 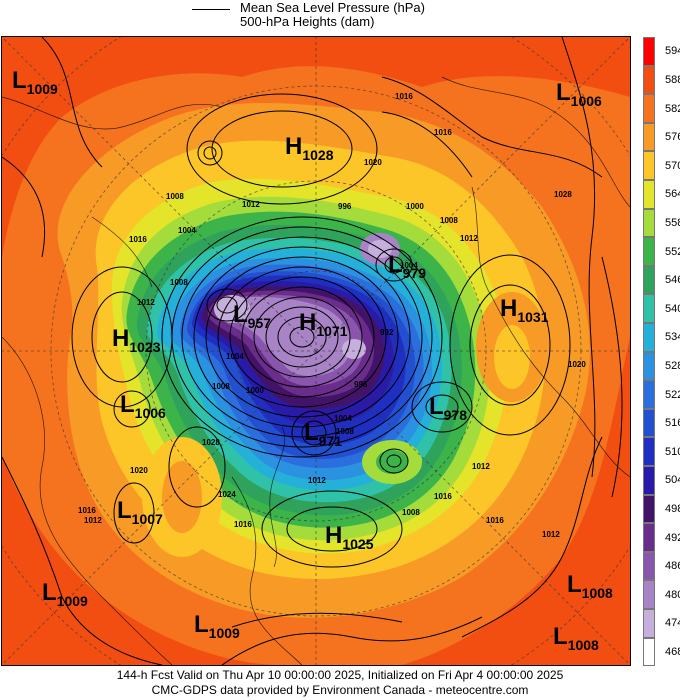 What do you see at coordinates (672, 480) in the screenshot?
I see `colorbar-label: 504` at bounding box center [672, 480].